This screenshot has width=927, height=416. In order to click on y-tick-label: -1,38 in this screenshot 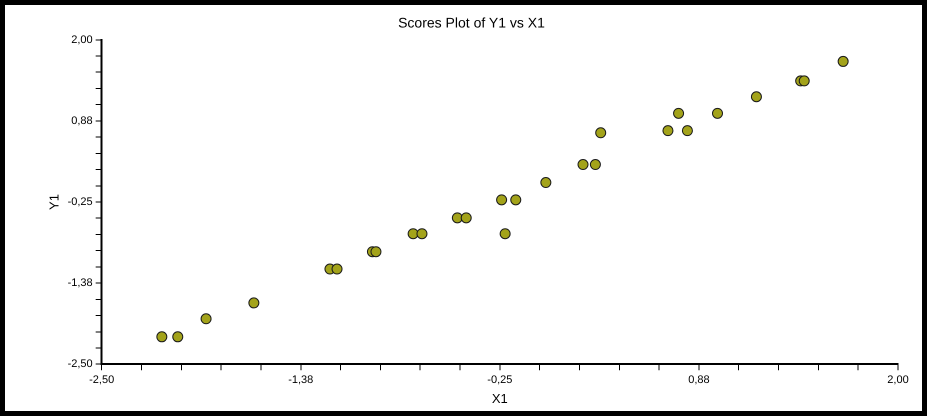, I will do `click(80, 283)`.